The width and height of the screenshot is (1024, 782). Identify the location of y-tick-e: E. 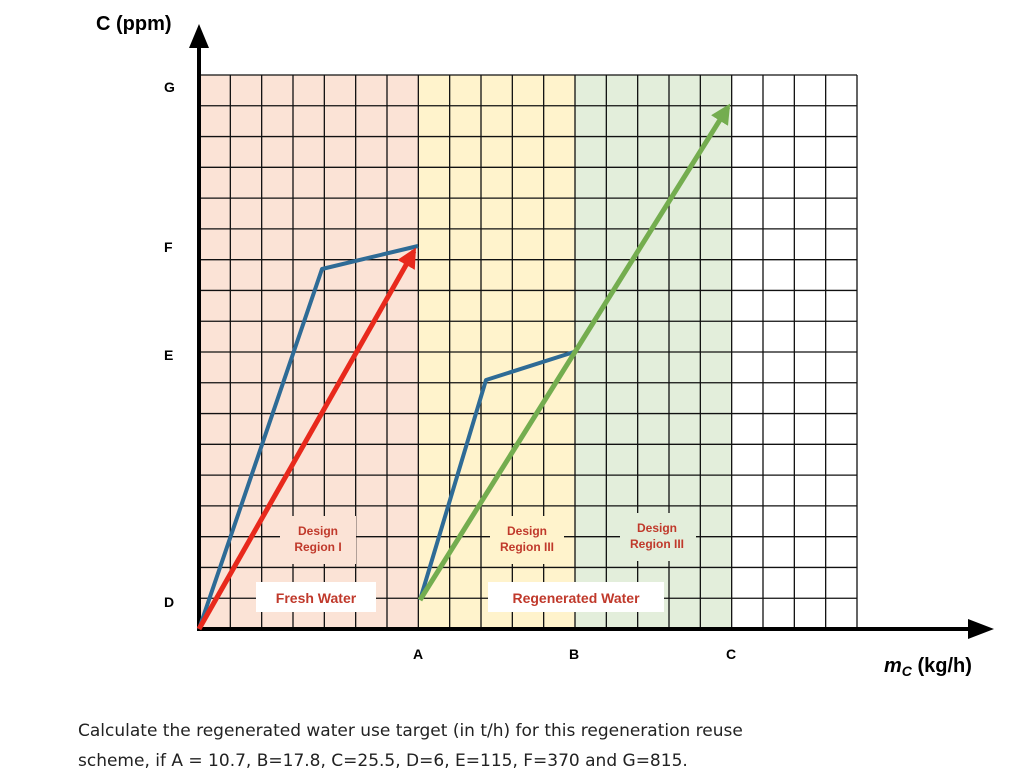
(168, 355).